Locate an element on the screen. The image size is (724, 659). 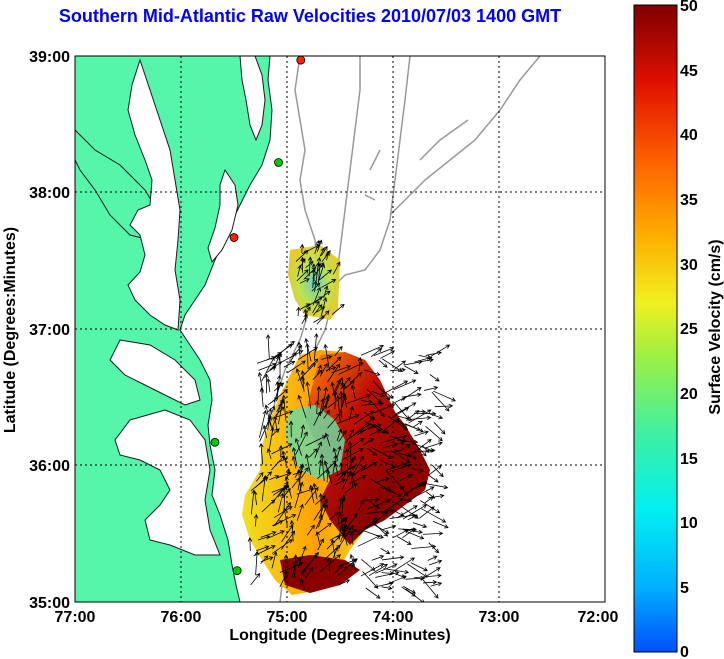
x-tick-label: 77:00 is located at coordinates (75, 617).